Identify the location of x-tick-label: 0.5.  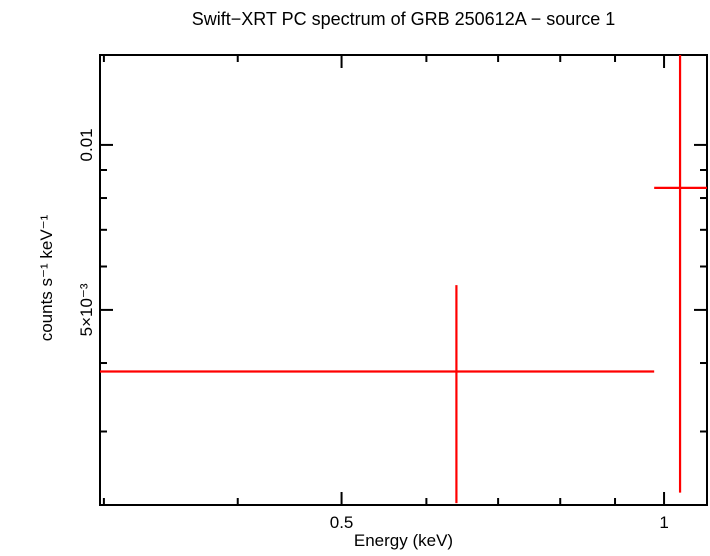
(342, 522).